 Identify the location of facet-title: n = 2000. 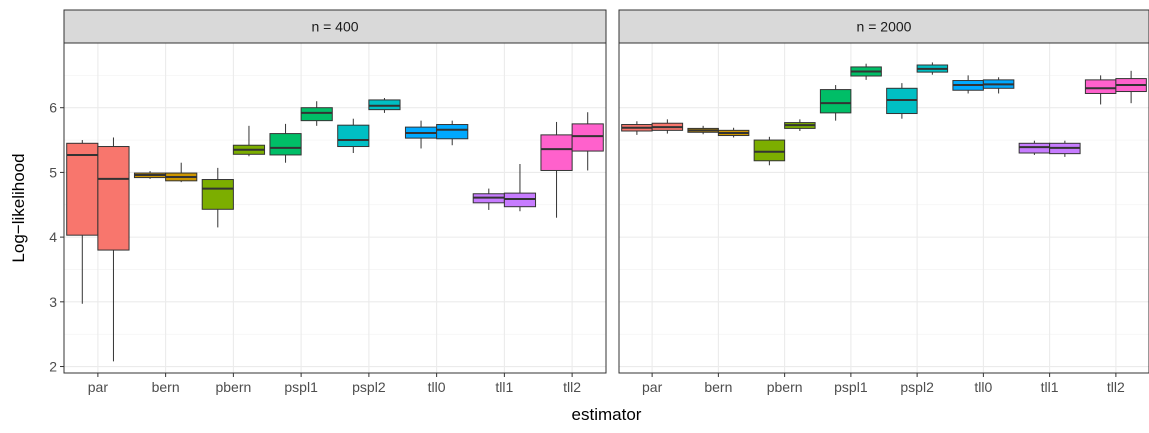
(884, 27).